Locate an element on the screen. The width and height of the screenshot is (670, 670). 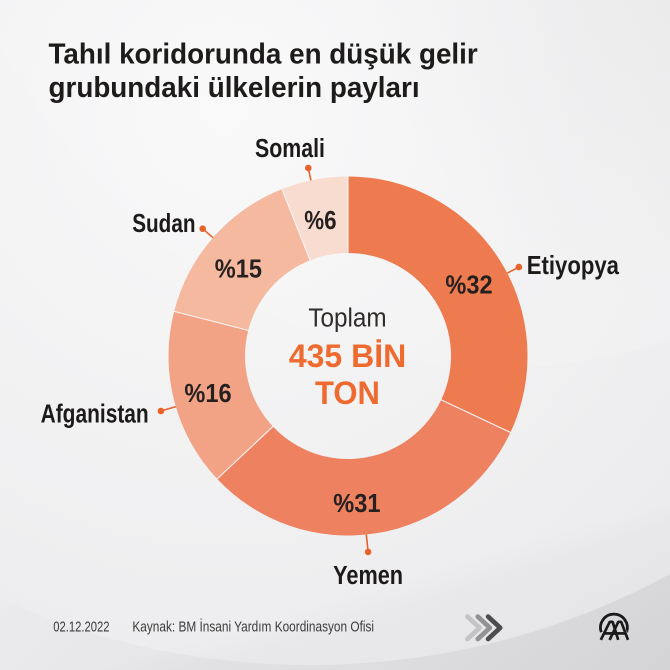
svg-text: 435 BİN is located at coordinates (347, 356).